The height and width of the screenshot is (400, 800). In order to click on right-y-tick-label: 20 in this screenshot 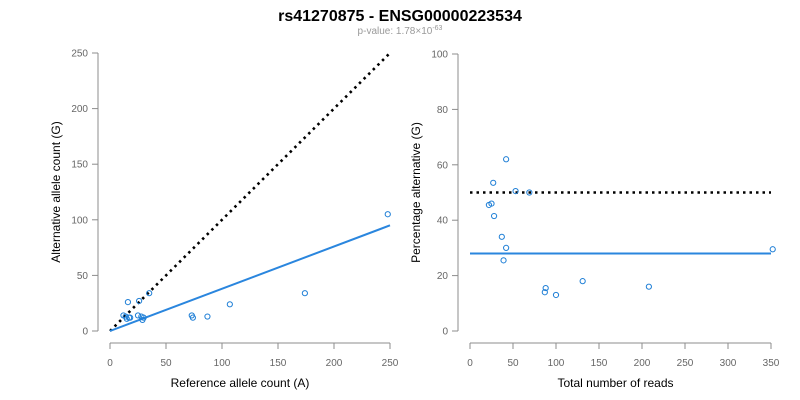, I will do `click(443, 276)`.